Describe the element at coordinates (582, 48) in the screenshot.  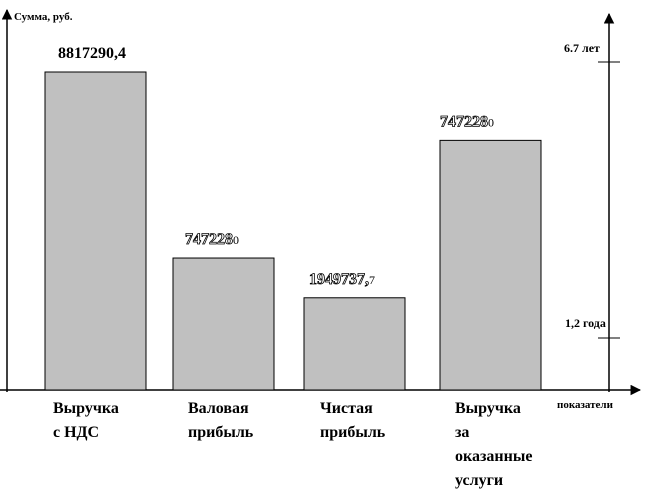
I see `right-axis-label-upper: 6.7 лет` at that location.